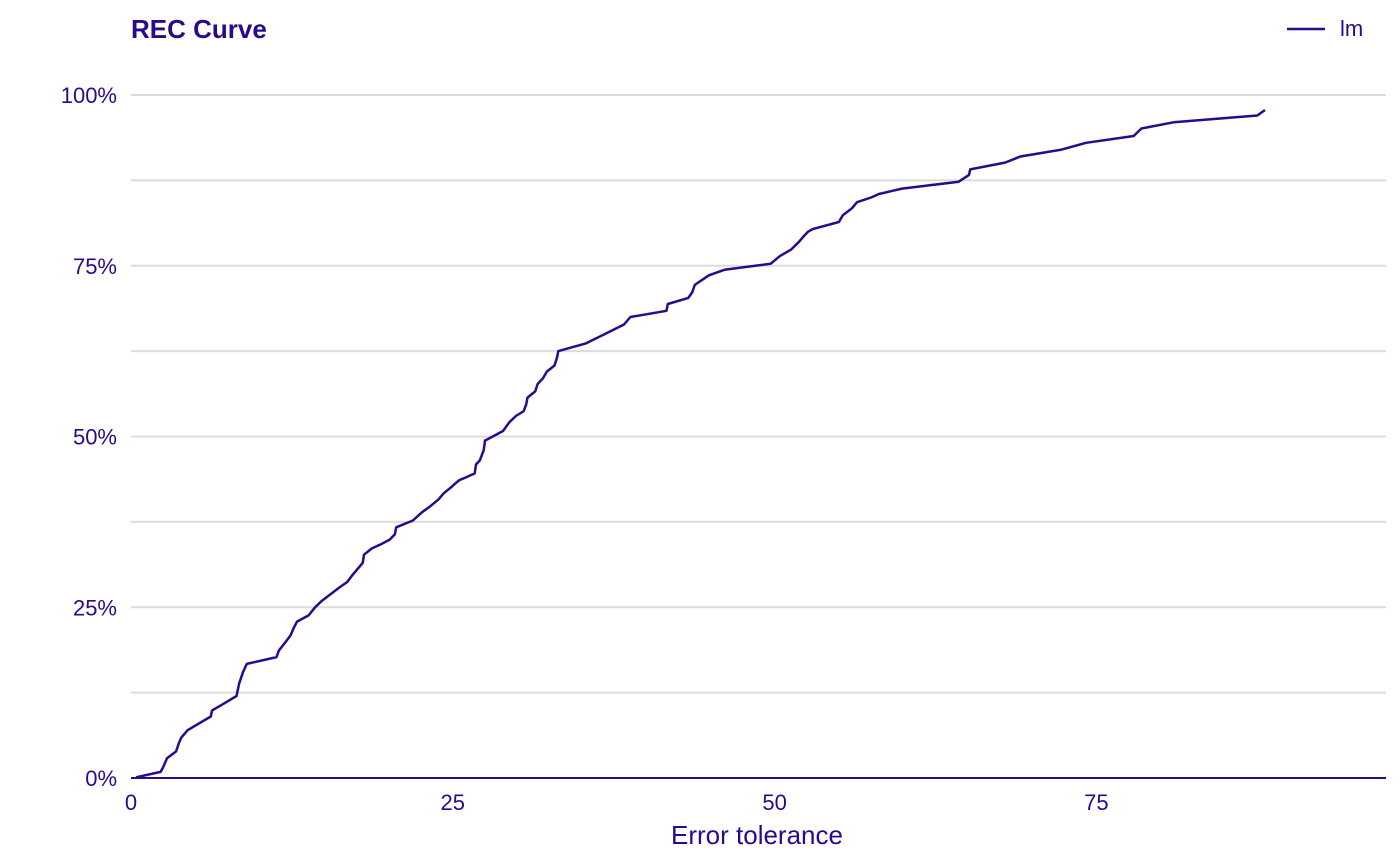  Describe the element at coordinates (617, 802) in the screenshot. I see `x-tick-labels: 0 25 50 75` at that location.